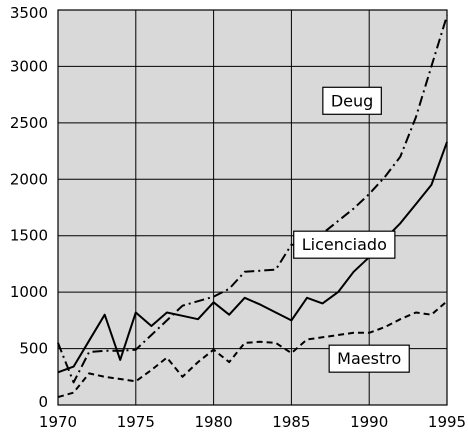 This screenshot has height=439, width=468. I want to click on y-tick-label: 2500, so click(29, 123).